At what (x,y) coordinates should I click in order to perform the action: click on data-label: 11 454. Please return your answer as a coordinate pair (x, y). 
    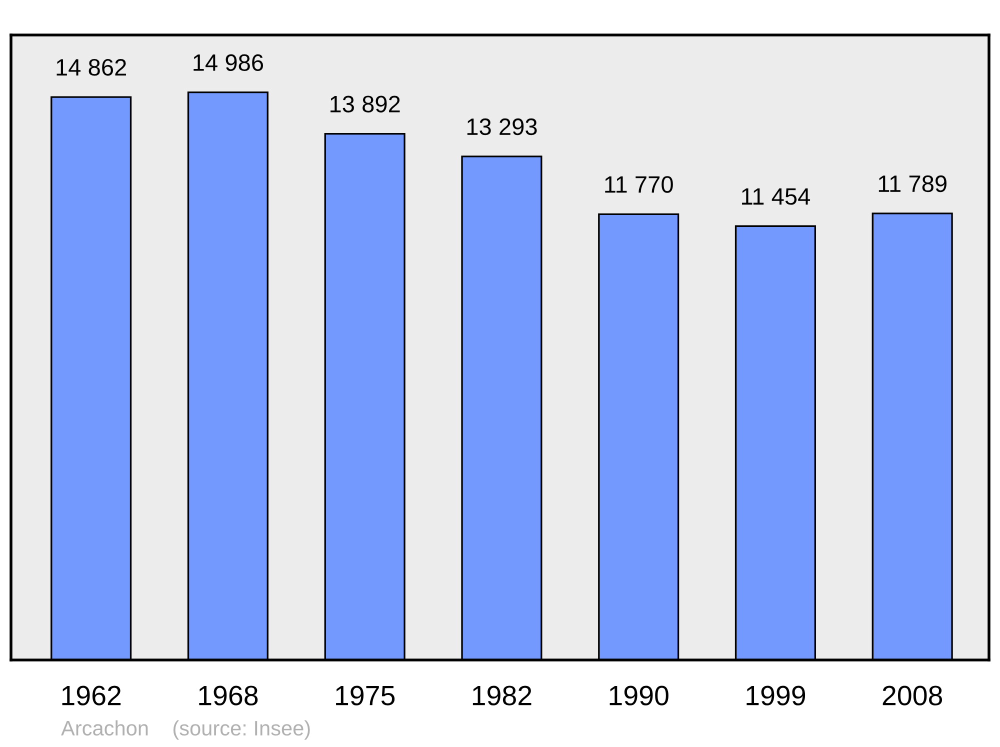
    Looking at the image, I should click on (776, 196).